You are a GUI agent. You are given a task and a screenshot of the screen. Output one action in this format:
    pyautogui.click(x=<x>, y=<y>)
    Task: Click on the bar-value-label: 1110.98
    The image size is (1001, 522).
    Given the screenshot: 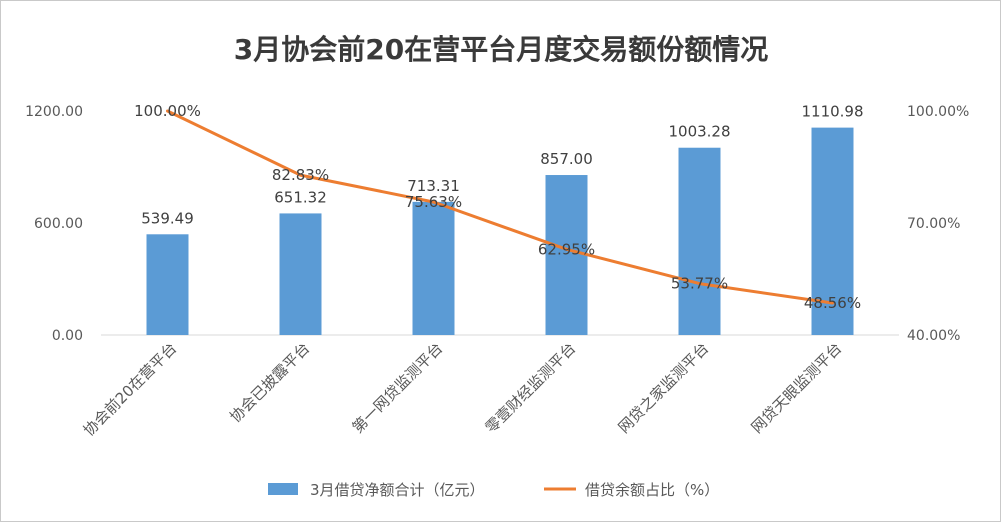 What is the action you would take?
    pyautogui.click(x=832, y=112)
    